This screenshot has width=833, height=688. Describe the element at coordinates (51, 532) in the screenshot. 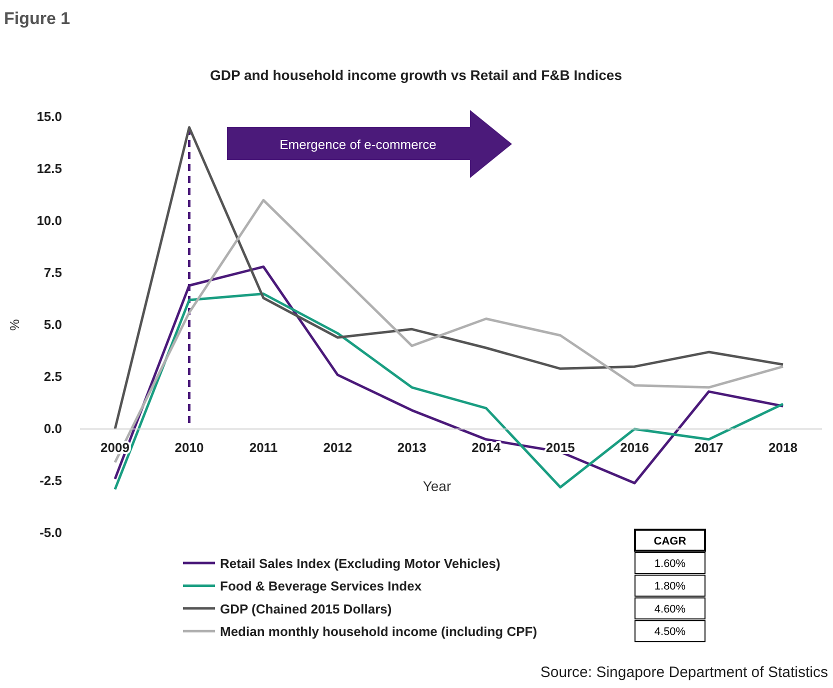

I see `y-tick-label: -5.0` at that location.